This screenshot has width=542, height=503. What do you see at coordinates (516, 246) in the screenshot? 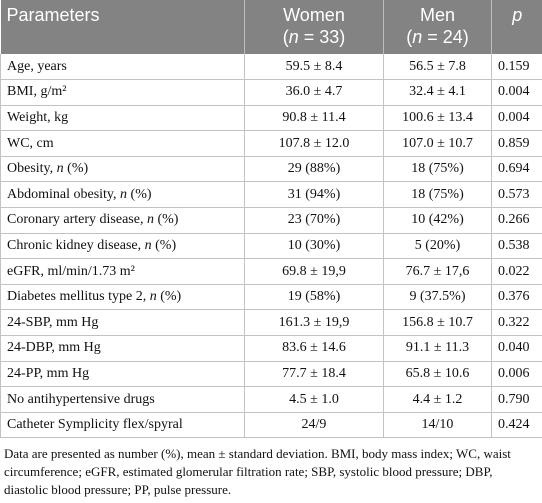
I see `cell: 0.538` at bounding box center [516, 246].